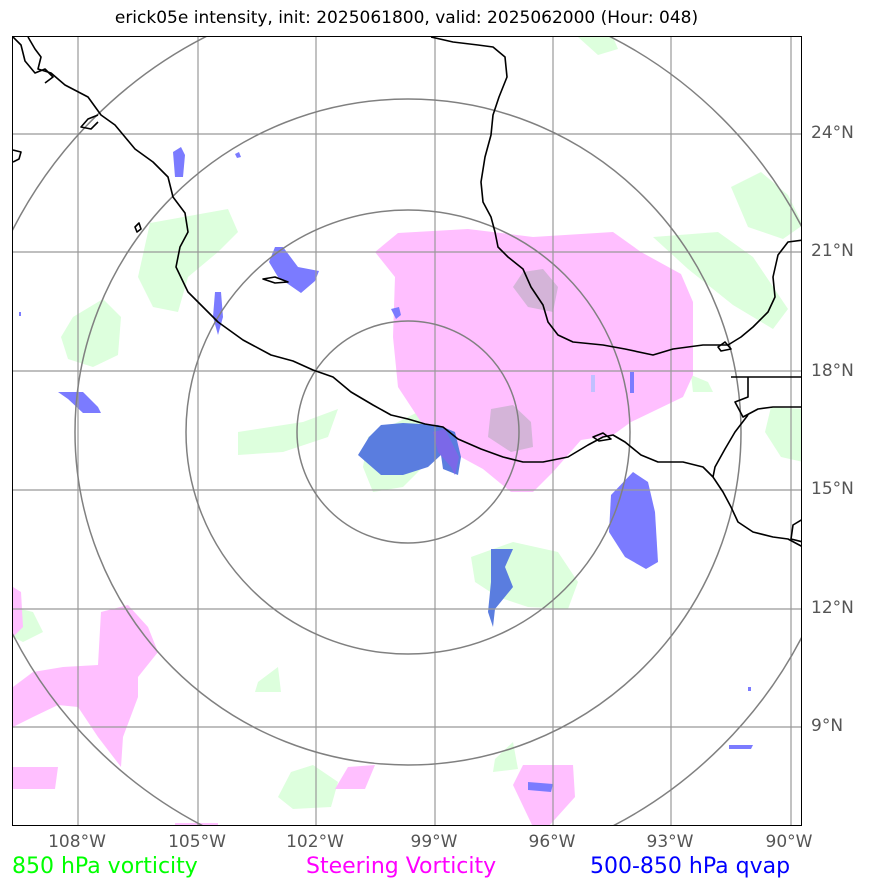 Image resolution: width=873 pixels, height=891 pixels. I want to click on lon-label-93w: 93°W, so click(670, 842).